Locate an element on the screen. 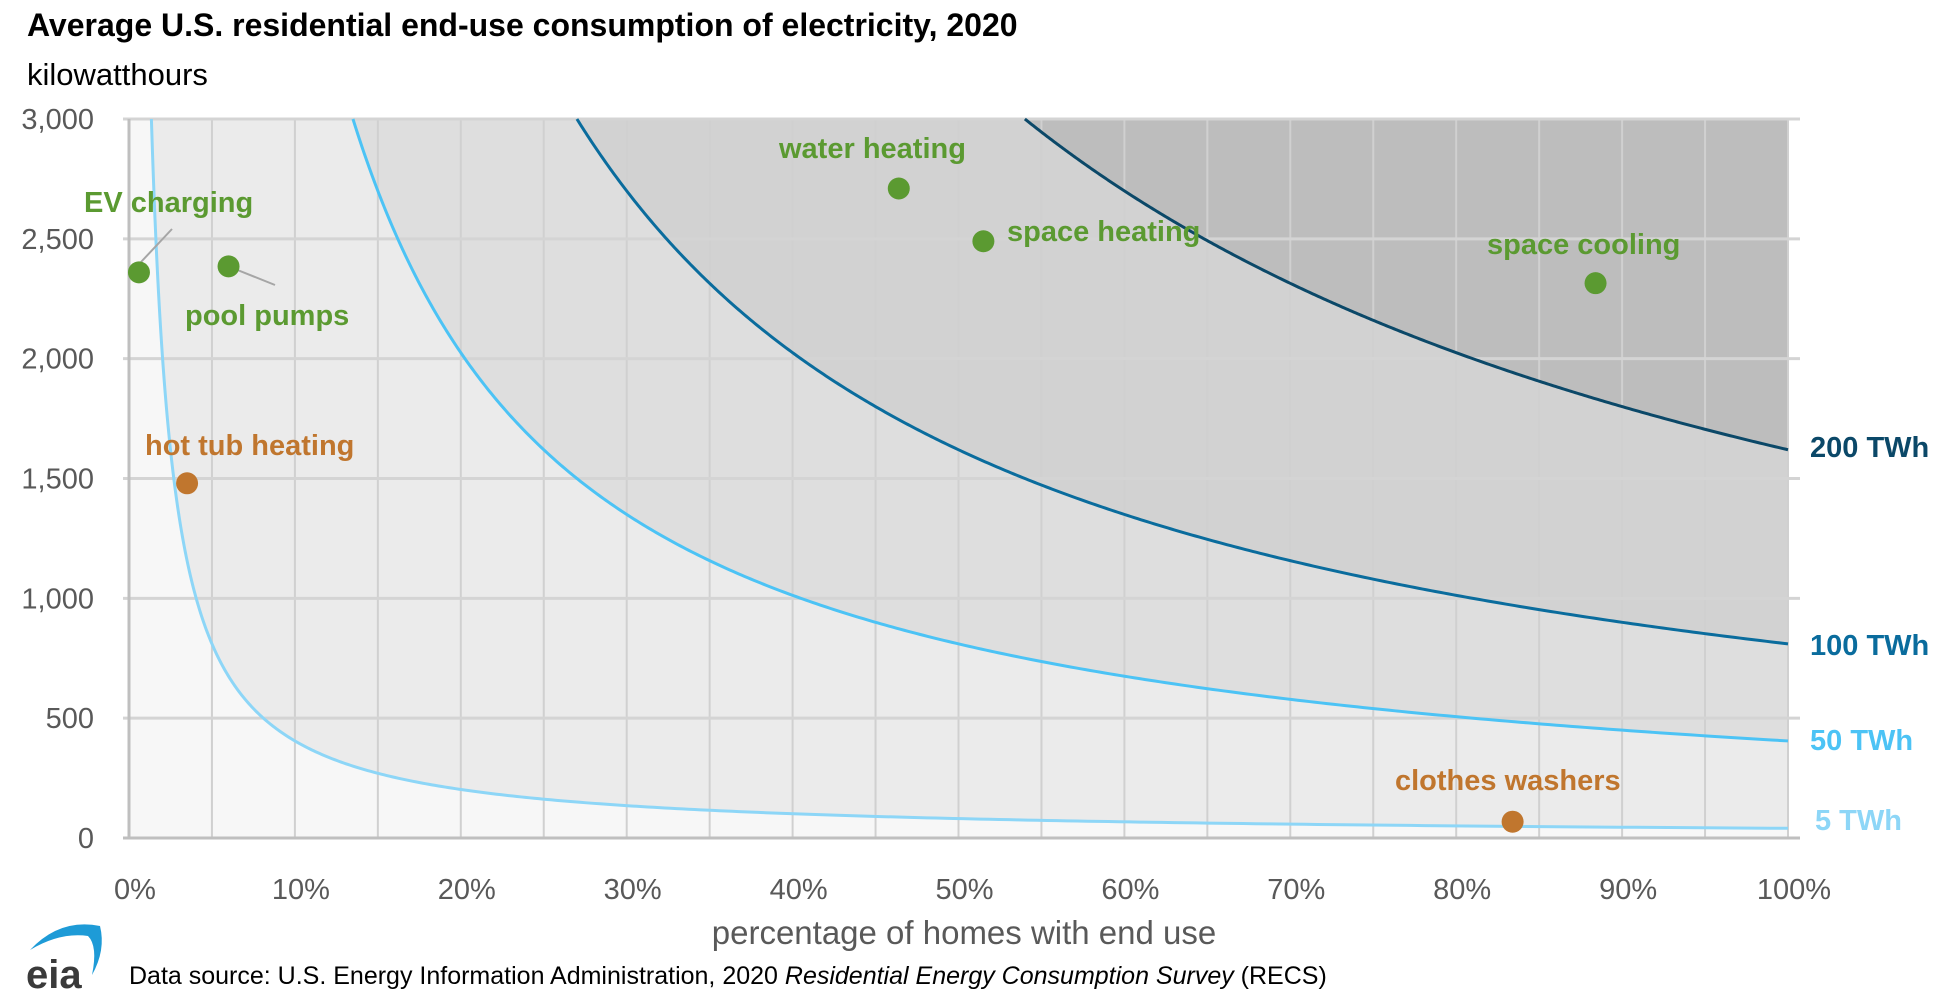  x-axis-ticks: 0% 10% 20% 30% 40% 50% 60% 70% 80% 90% 100% is located at coordinates (972, 890).